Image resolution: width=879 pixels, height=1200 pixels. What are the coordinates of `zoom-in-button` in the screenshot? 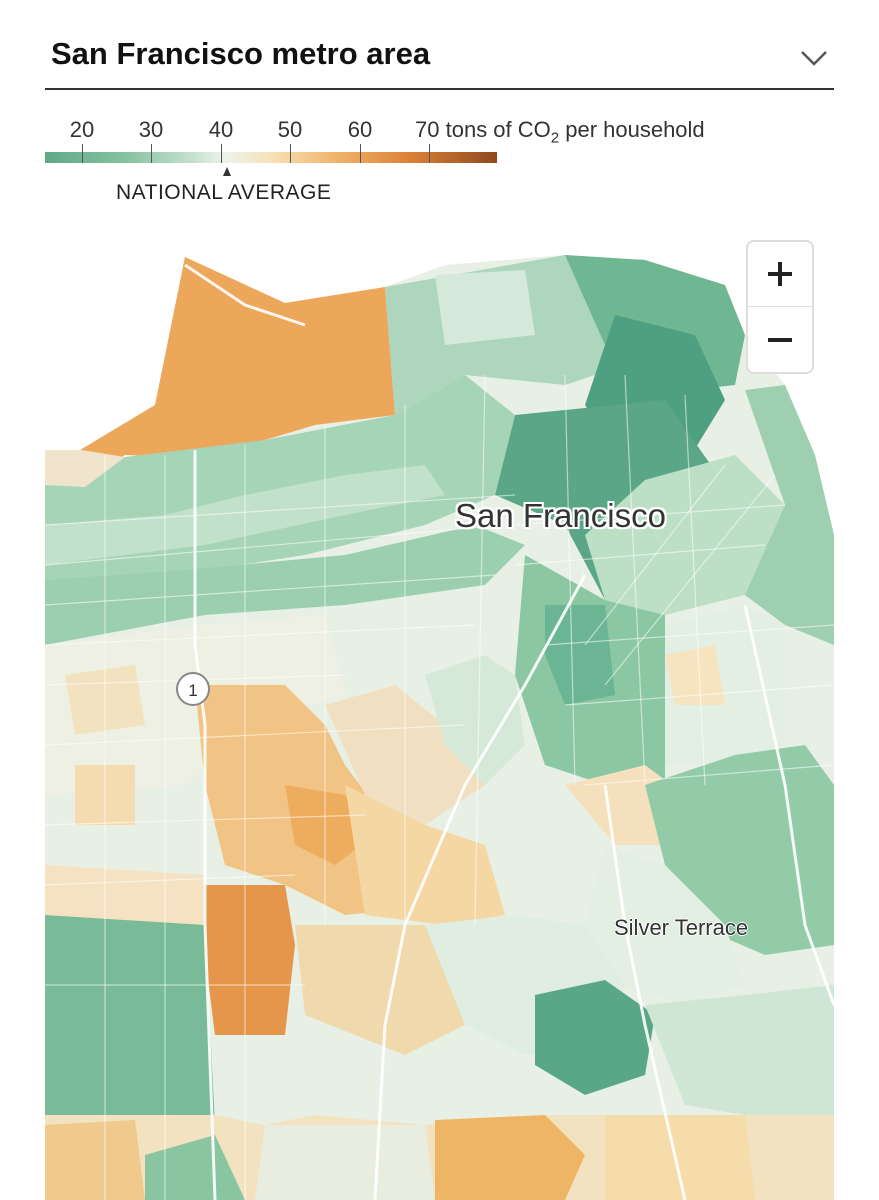 It's located at (780, 274).